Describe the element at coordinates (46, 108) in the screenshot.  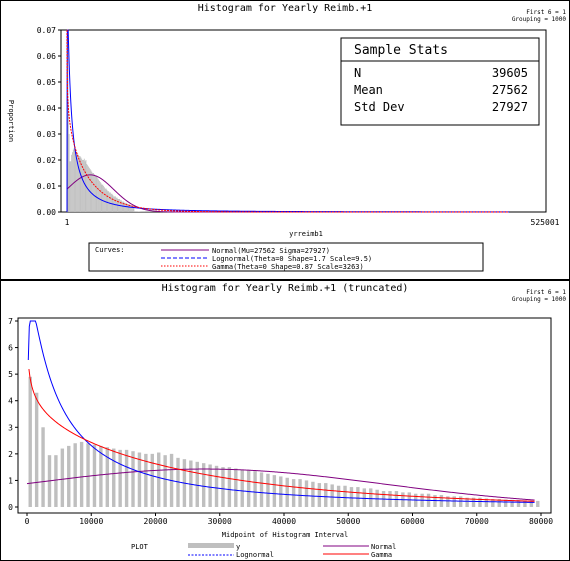
I see `top-y-tick-label: 0.04` at that location.